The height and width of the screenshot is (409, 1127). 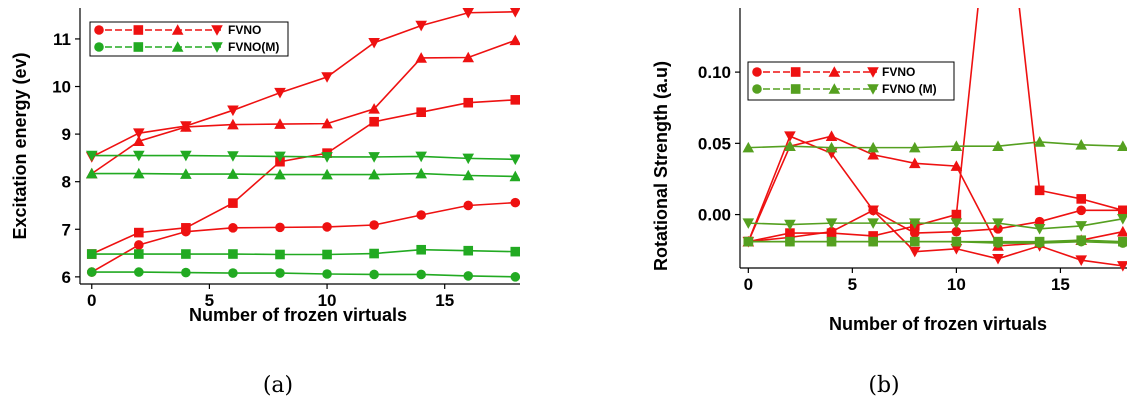 What do you see at coordinates (298, 315) in the screenshot?
I see `chart-a-xlabel: Number of frozen virtuals` at bounding box center [298, 315].